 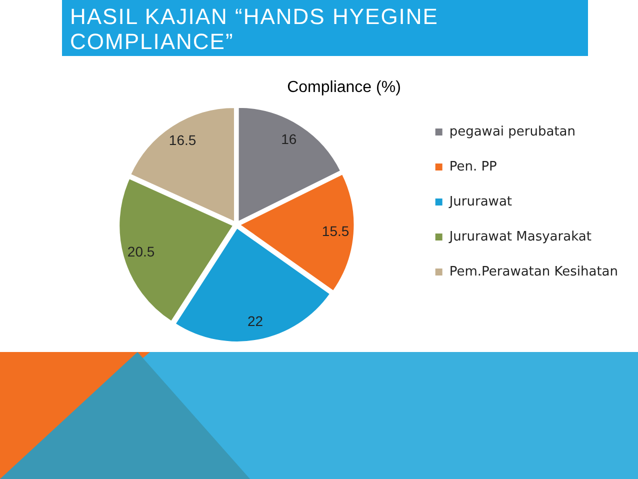 I want to click on data-label: 22, so click(x=256, y=321).